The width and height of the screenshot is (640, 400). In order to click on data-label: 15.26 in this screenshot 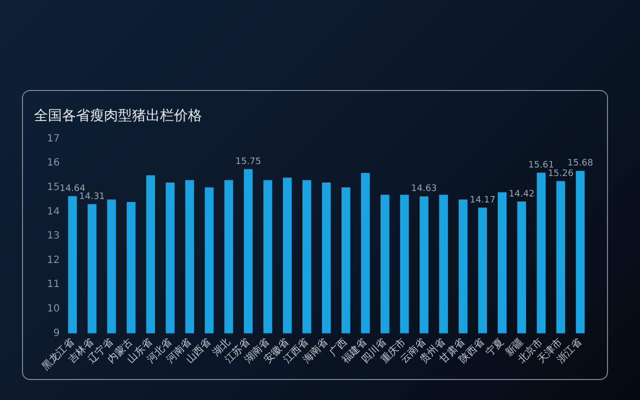, I will do `click(561, 173)`.